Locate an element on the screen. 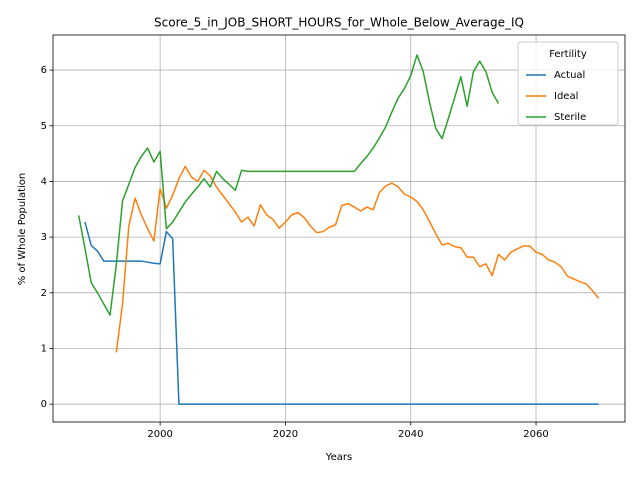 The height and width of the screenshot is (480, 640). y-tick-label: 3 is located at coordinates (44, 237).